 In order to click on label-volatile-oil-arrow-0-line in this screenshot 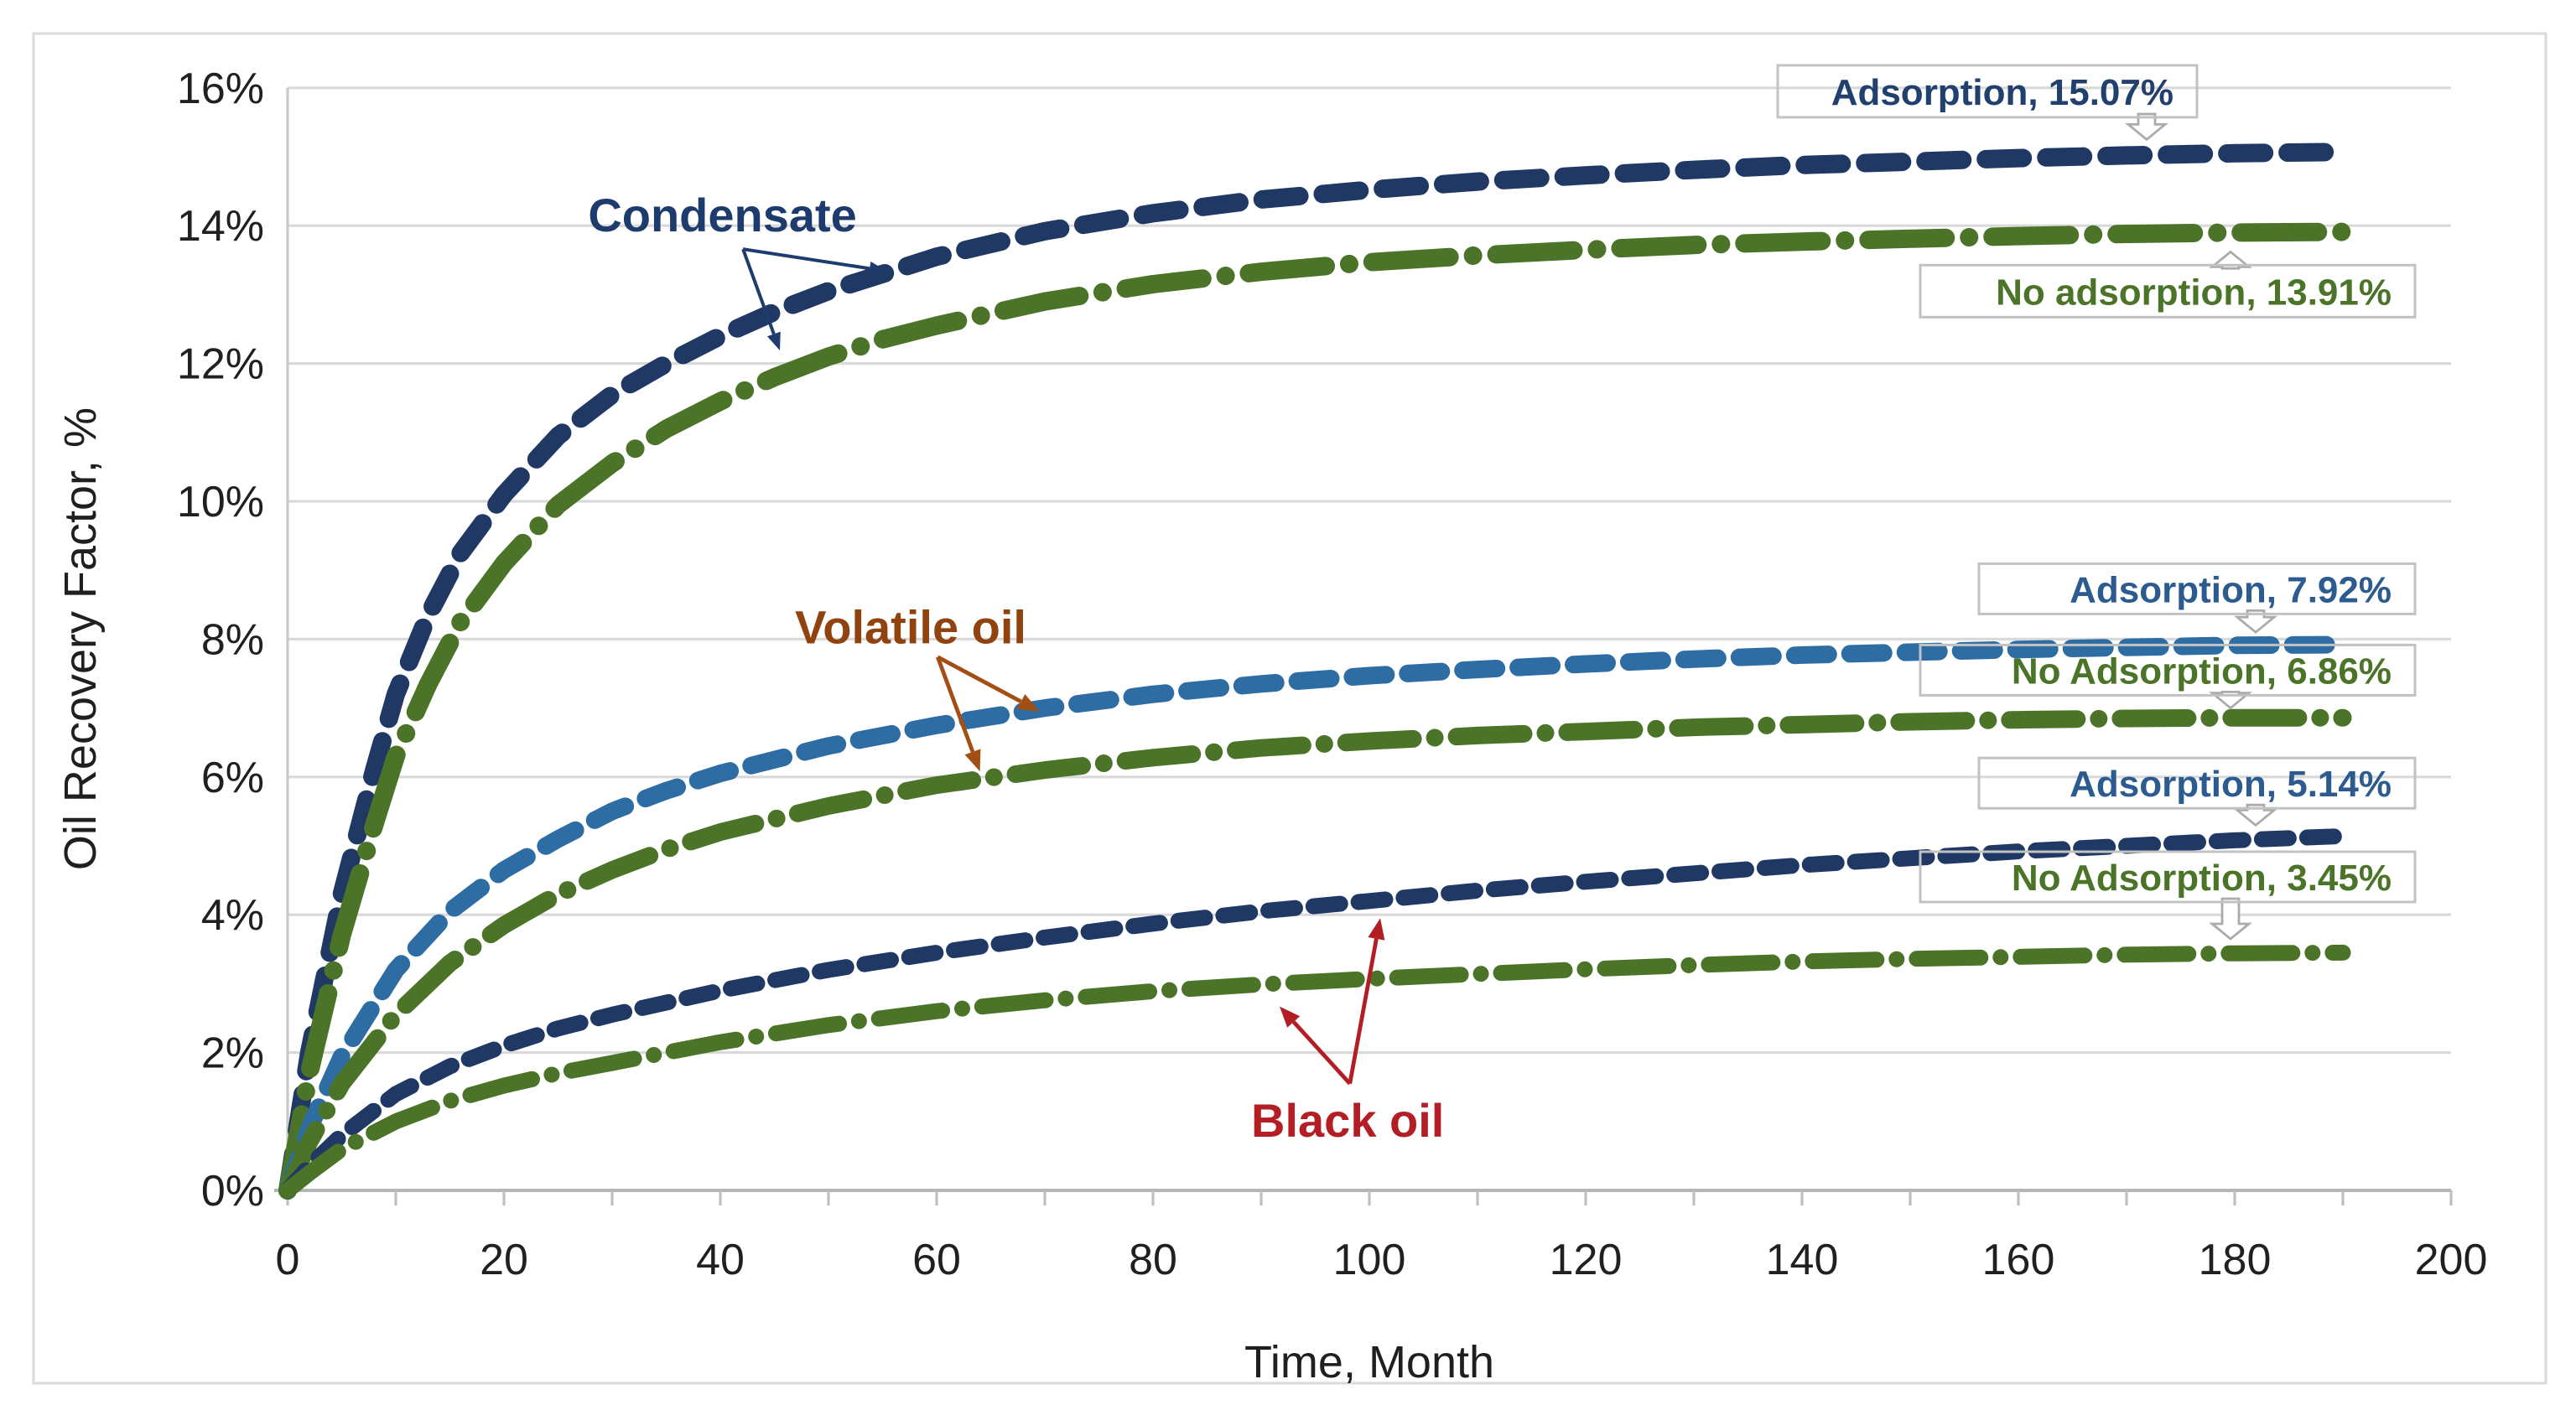, I will do `click(979, 679)`.